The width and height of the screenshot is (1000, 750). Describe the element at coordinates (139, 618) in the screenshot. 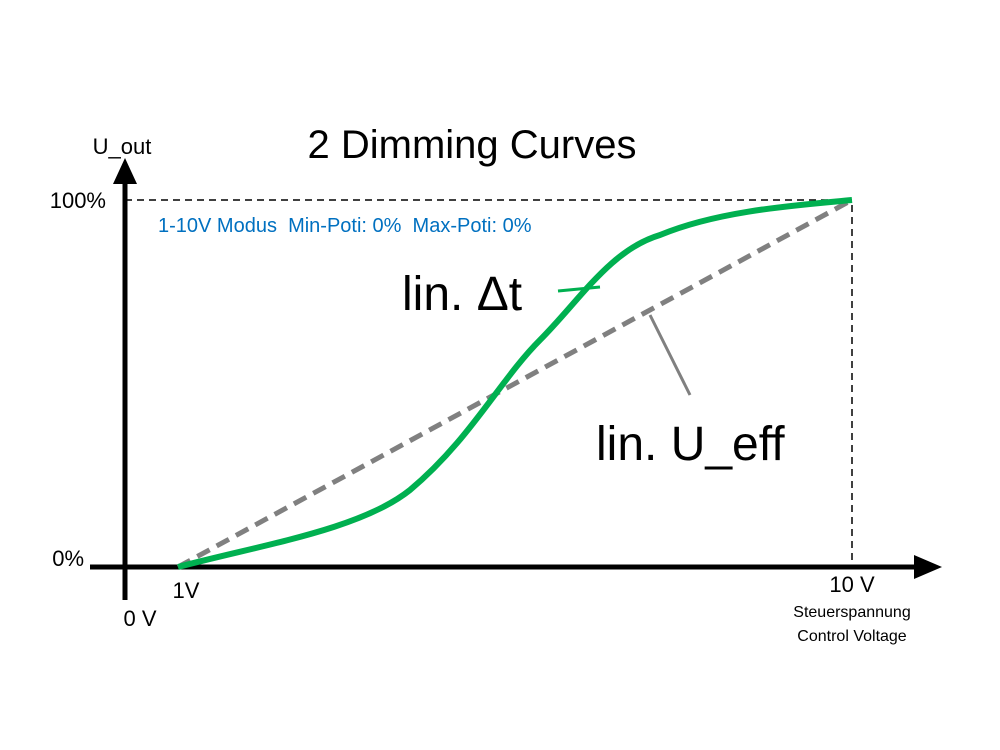

I see `origin: 0 V` at that location.